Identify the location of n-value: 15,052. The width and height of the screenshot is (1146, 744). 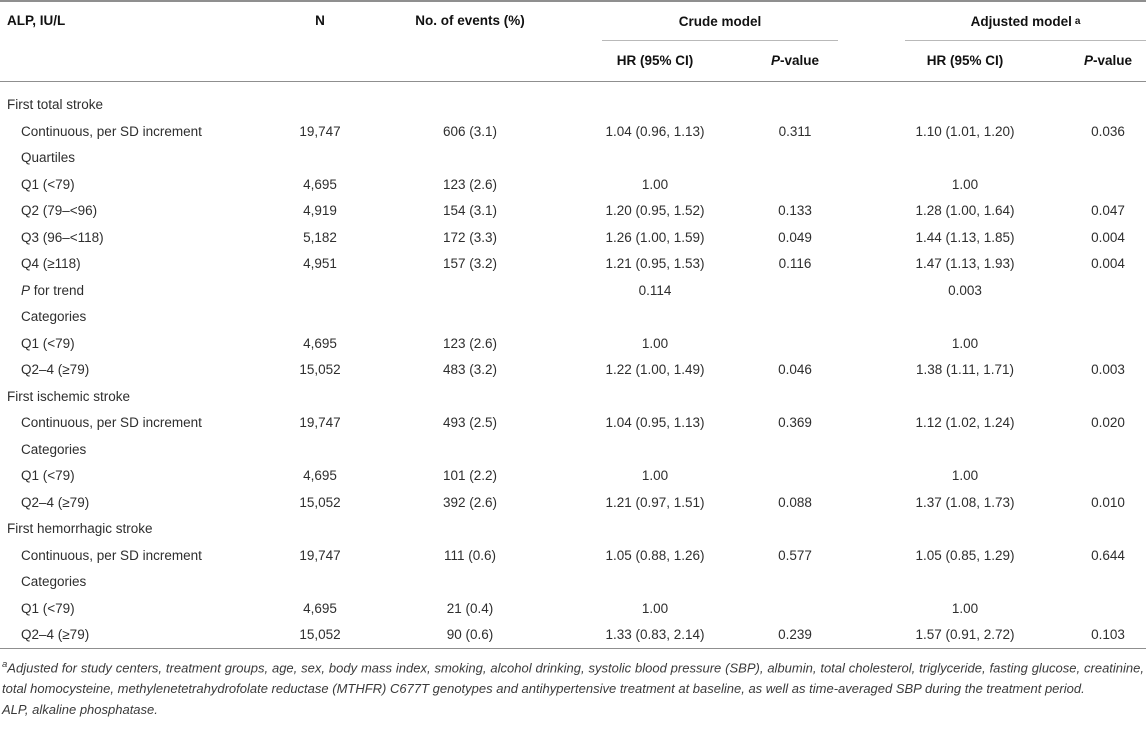
(320, 370).